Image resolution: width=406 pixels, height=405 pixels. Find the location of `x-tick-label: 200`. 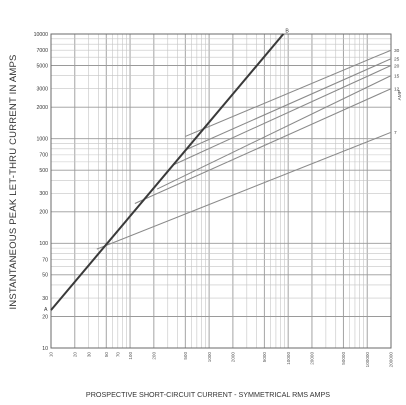

x-tick-label: 200 is located at coordinates (154, 356).